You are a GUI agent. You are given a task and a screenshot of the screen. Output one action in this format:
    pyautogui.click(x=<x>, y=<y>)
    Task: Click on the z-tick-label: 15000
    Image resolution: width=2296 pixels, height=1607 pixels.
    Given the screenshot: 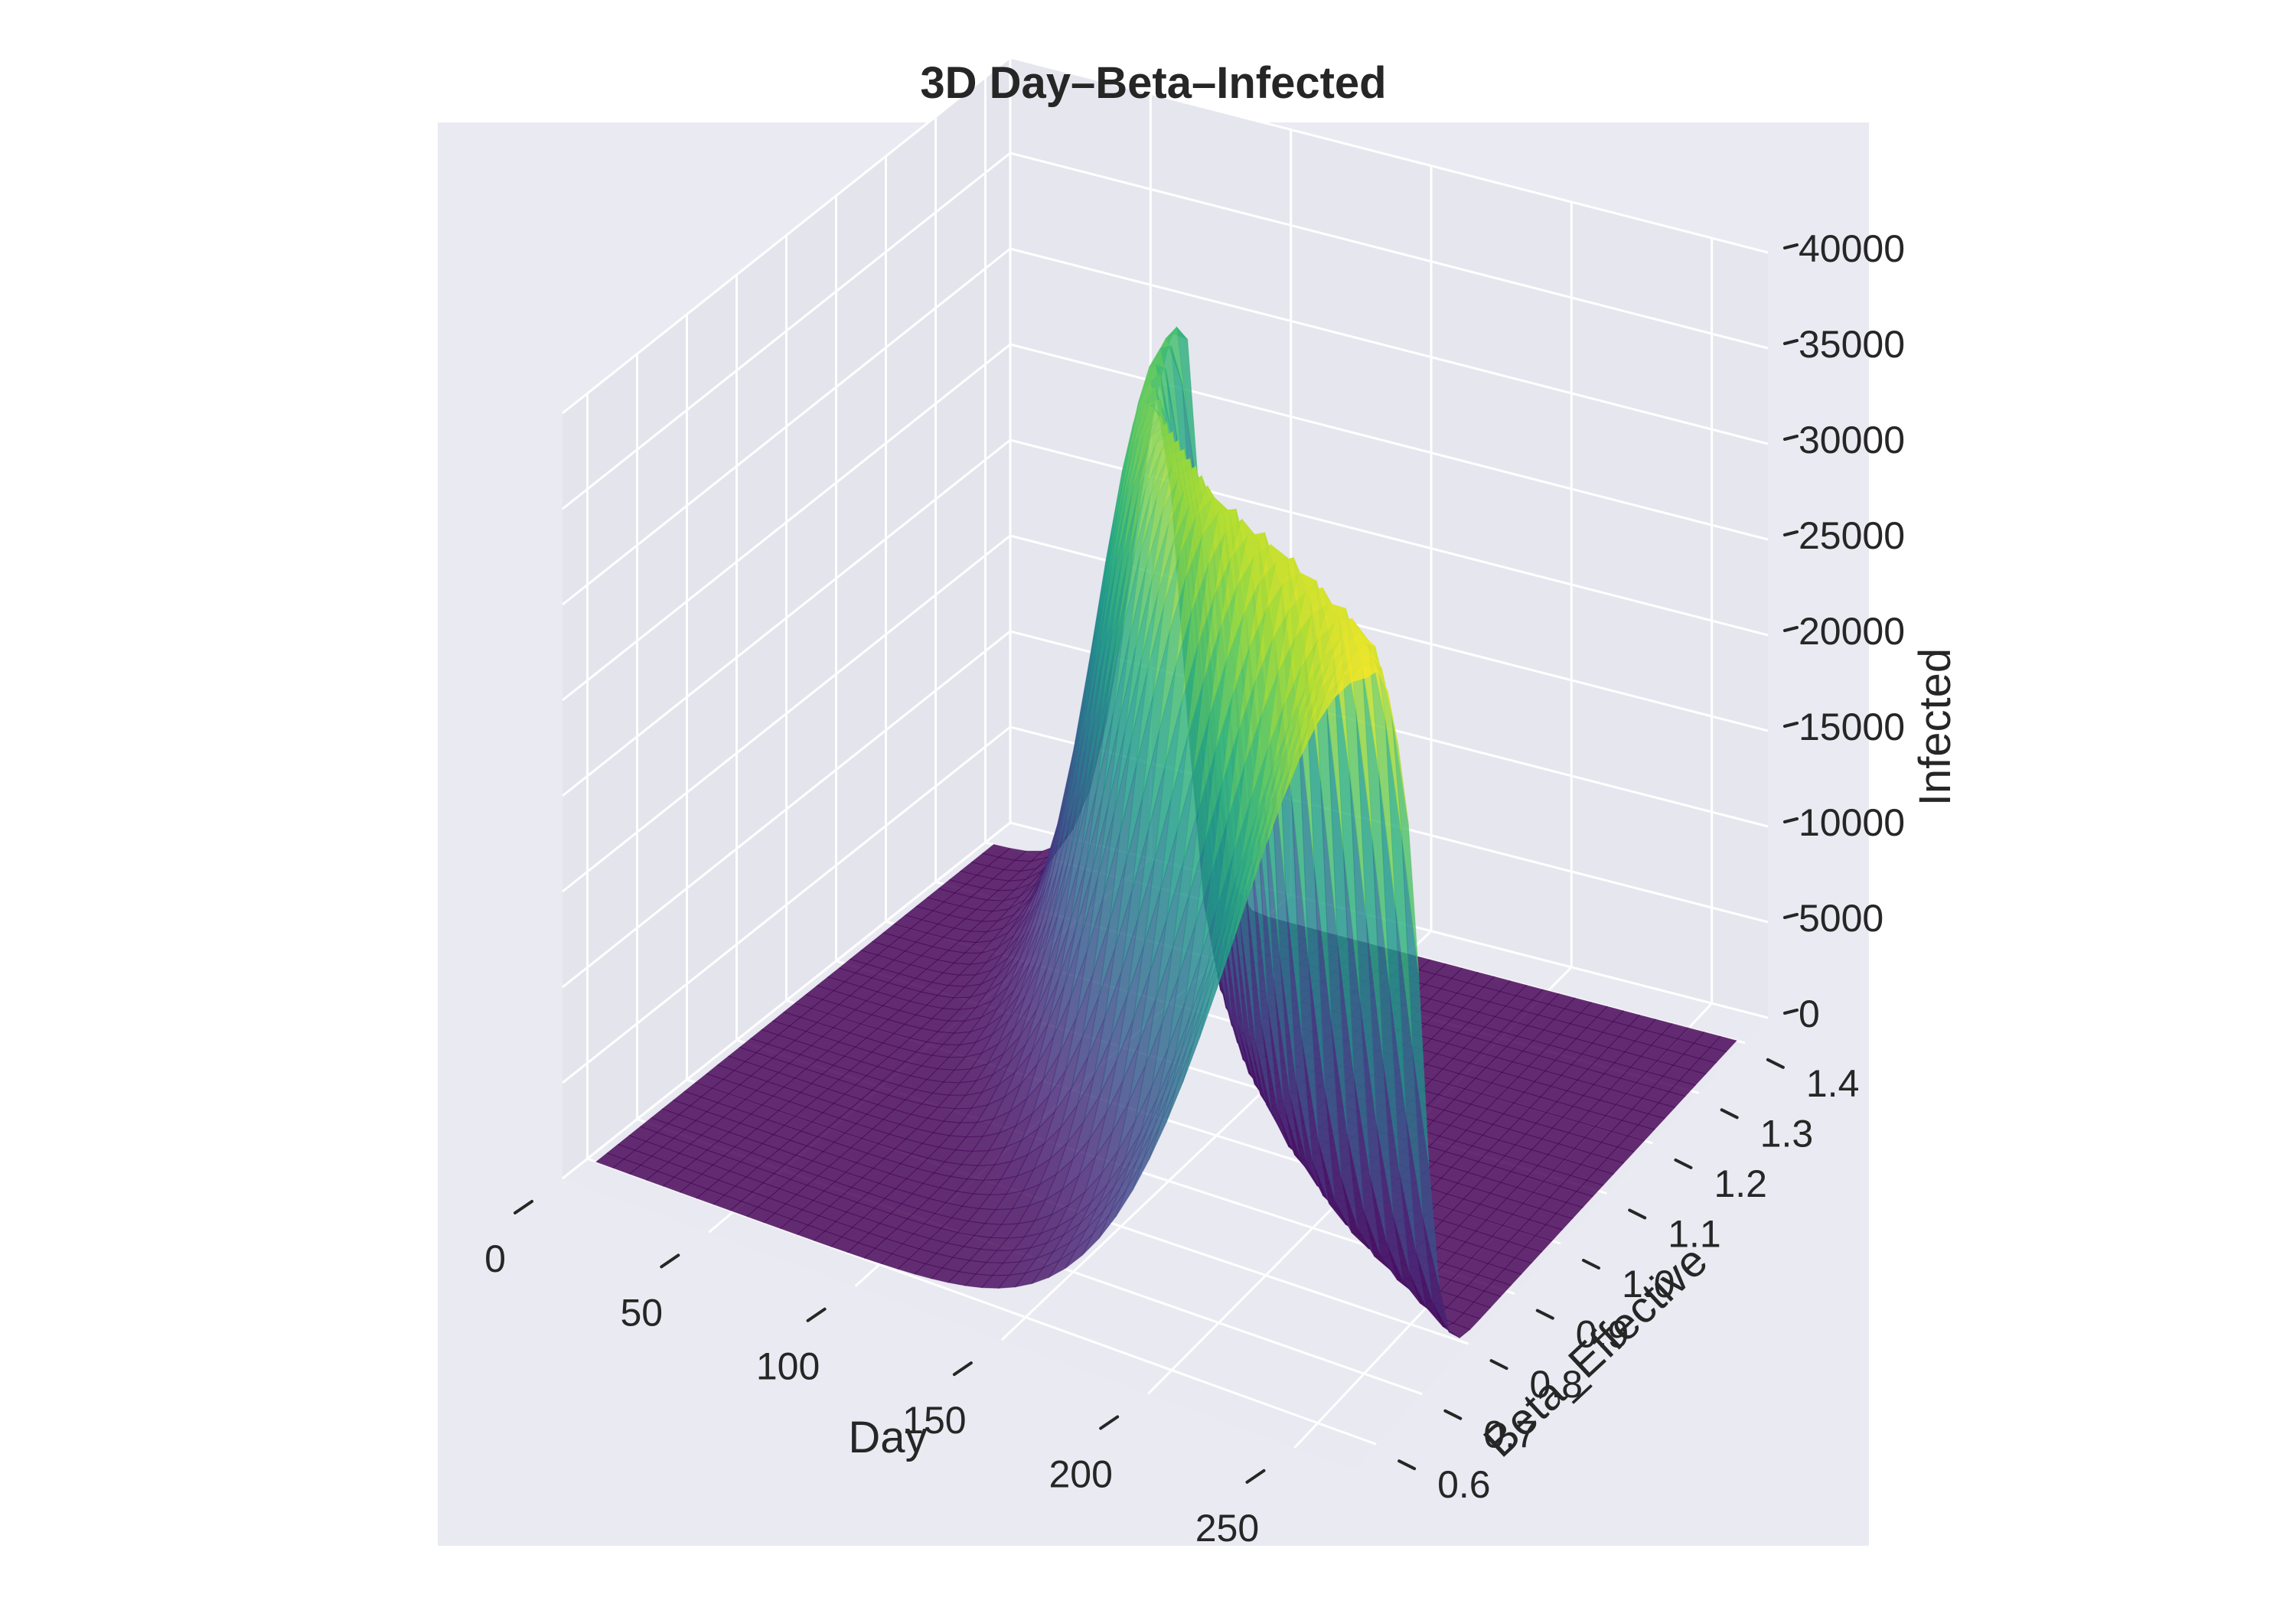 What is the action you would take?
    pyautogui.click(x=1852, y=727)
    